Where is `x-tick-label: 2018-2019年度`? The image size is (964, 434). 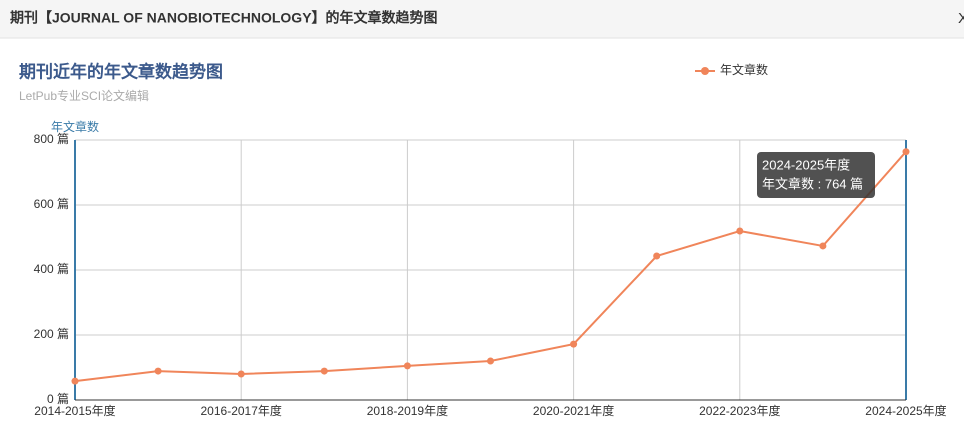 x-tick-label: 2018-2019年度 is located at coordinates (407, 410).